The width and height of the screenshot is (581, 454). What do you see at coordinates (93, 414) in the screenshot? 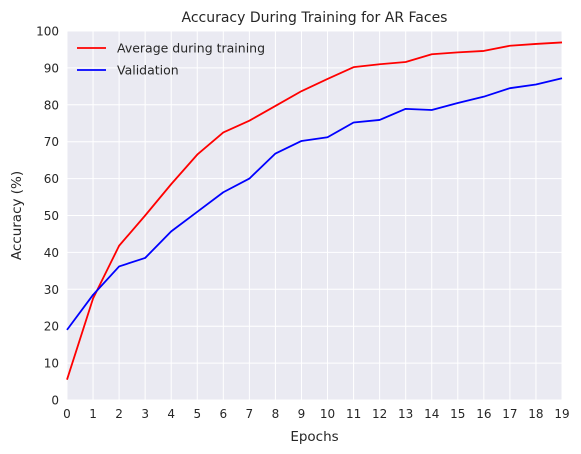
I see `x-tick-label: 1` at bounding box center [93, 414].